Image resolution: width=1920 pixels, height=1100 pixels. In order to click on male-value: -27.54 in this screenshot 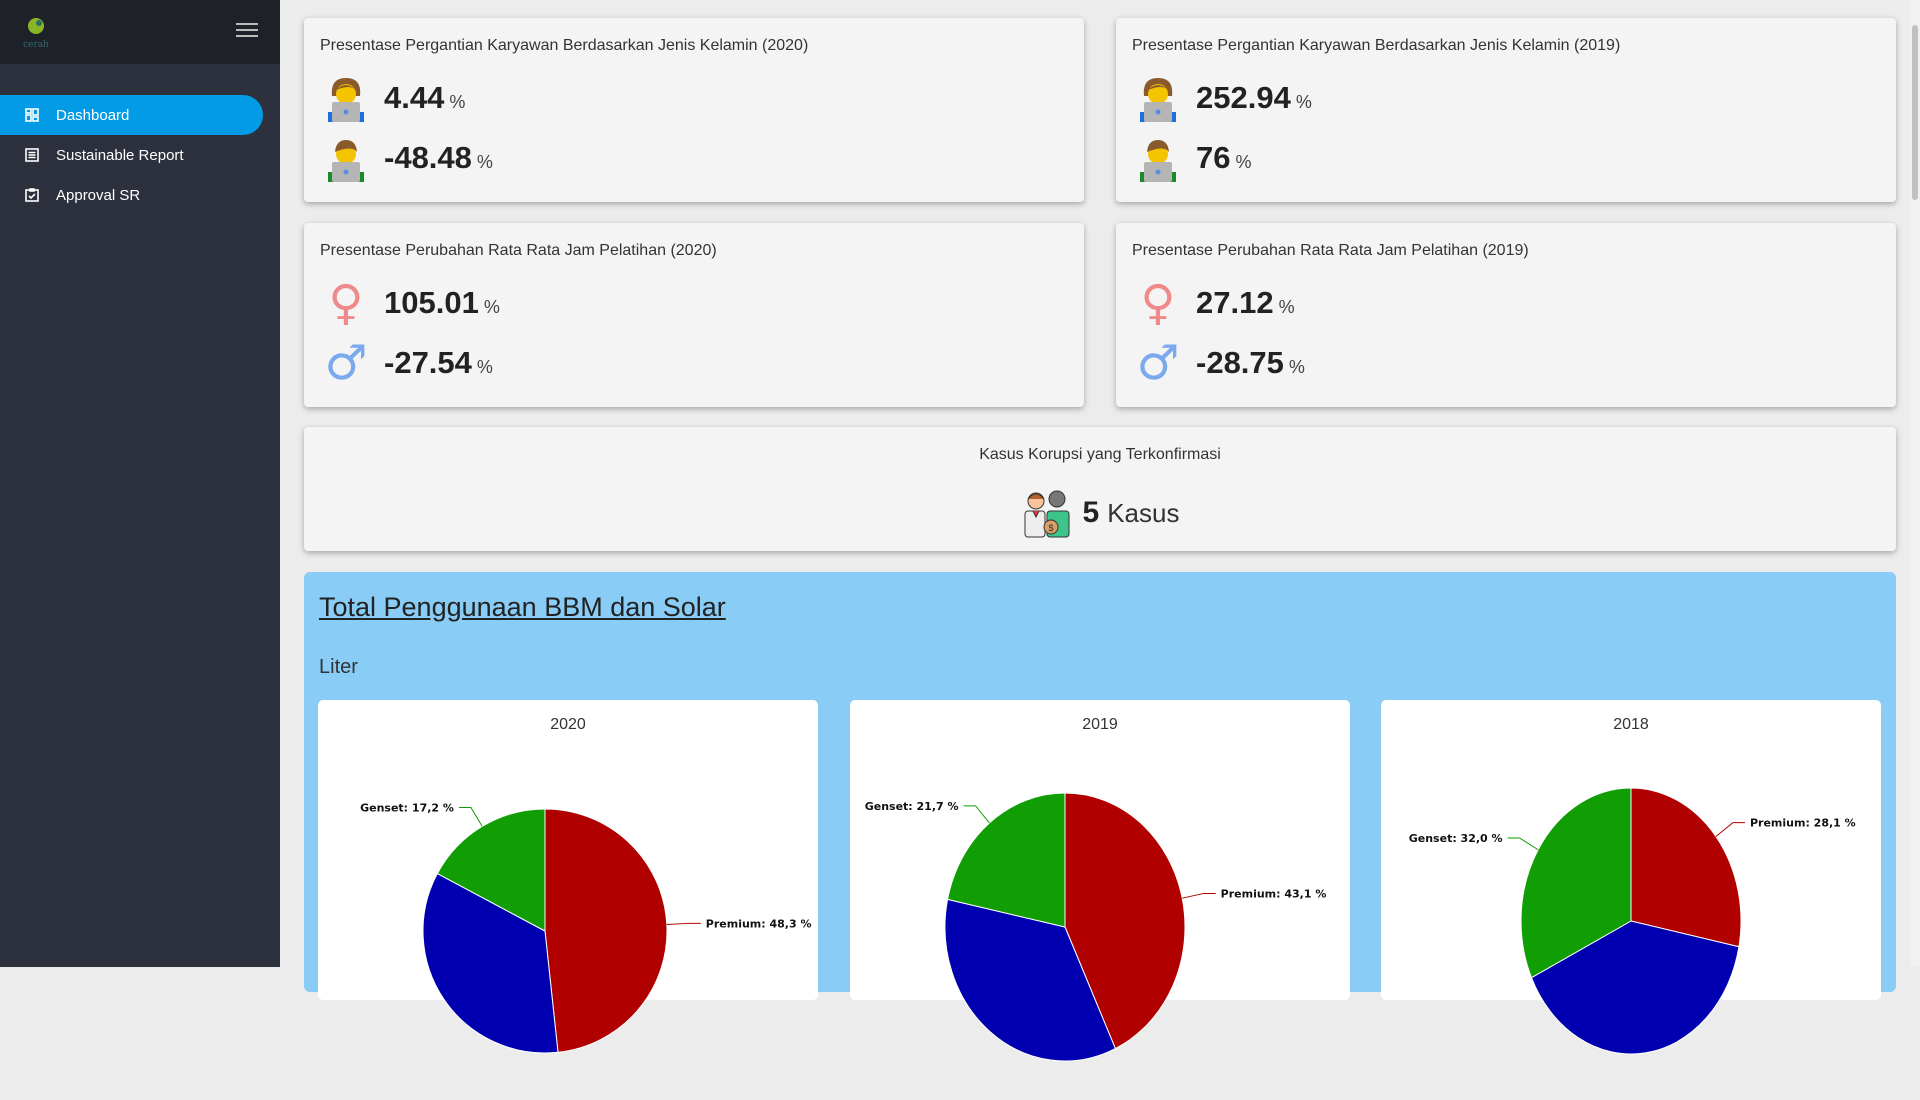, I will do `click(428, 362)`.